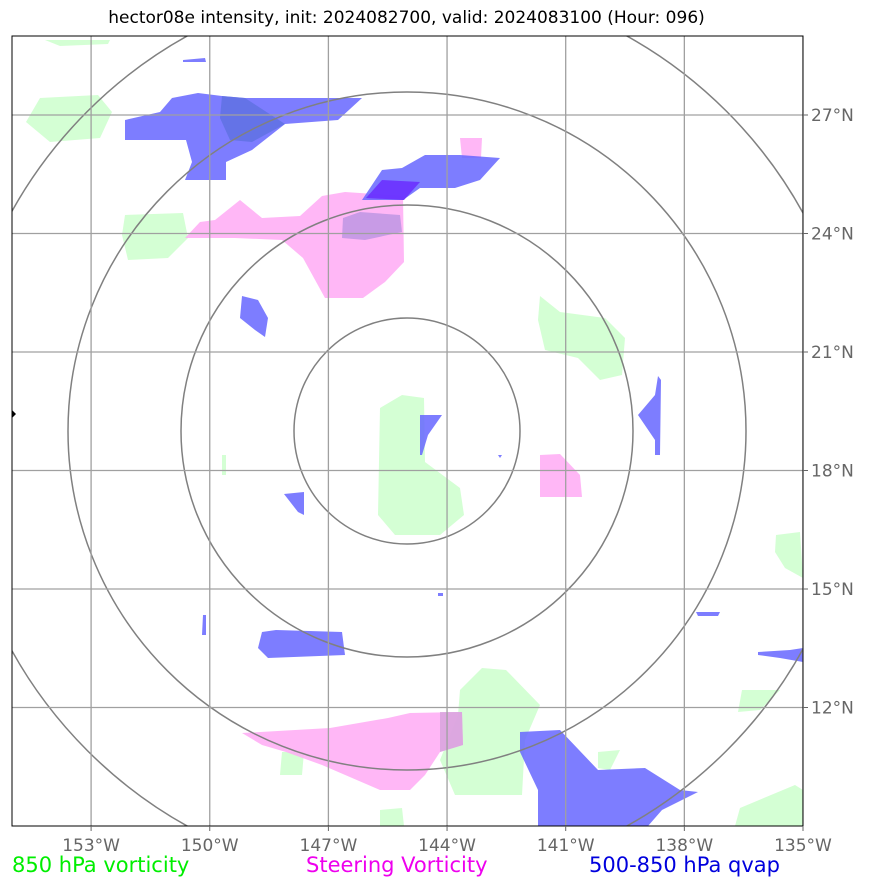 Image resolution: width=873 pixels, height=891 pixels. Describe the element at coordinates (447, 846) in the screenshot. I see `x-tick-label: 144°W` at that location.